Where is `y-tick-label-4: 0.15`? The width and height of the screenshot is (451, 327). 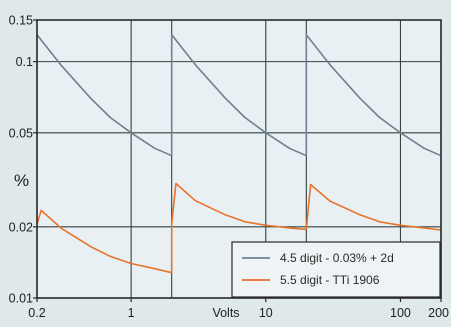
y-tick-label-4: 0.15 is located at coordinates (21, 21).